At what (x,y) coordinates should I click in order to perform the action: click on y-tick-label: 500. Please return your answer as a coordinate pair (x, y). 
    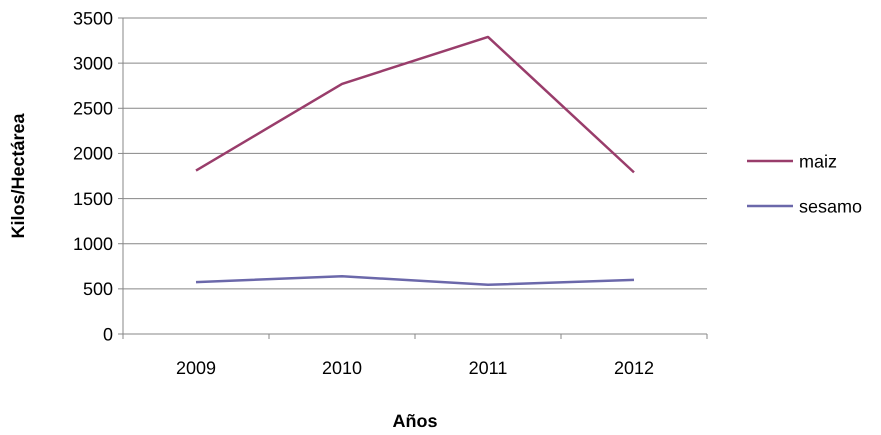
    Looking at the image, I should click on (97, 289).